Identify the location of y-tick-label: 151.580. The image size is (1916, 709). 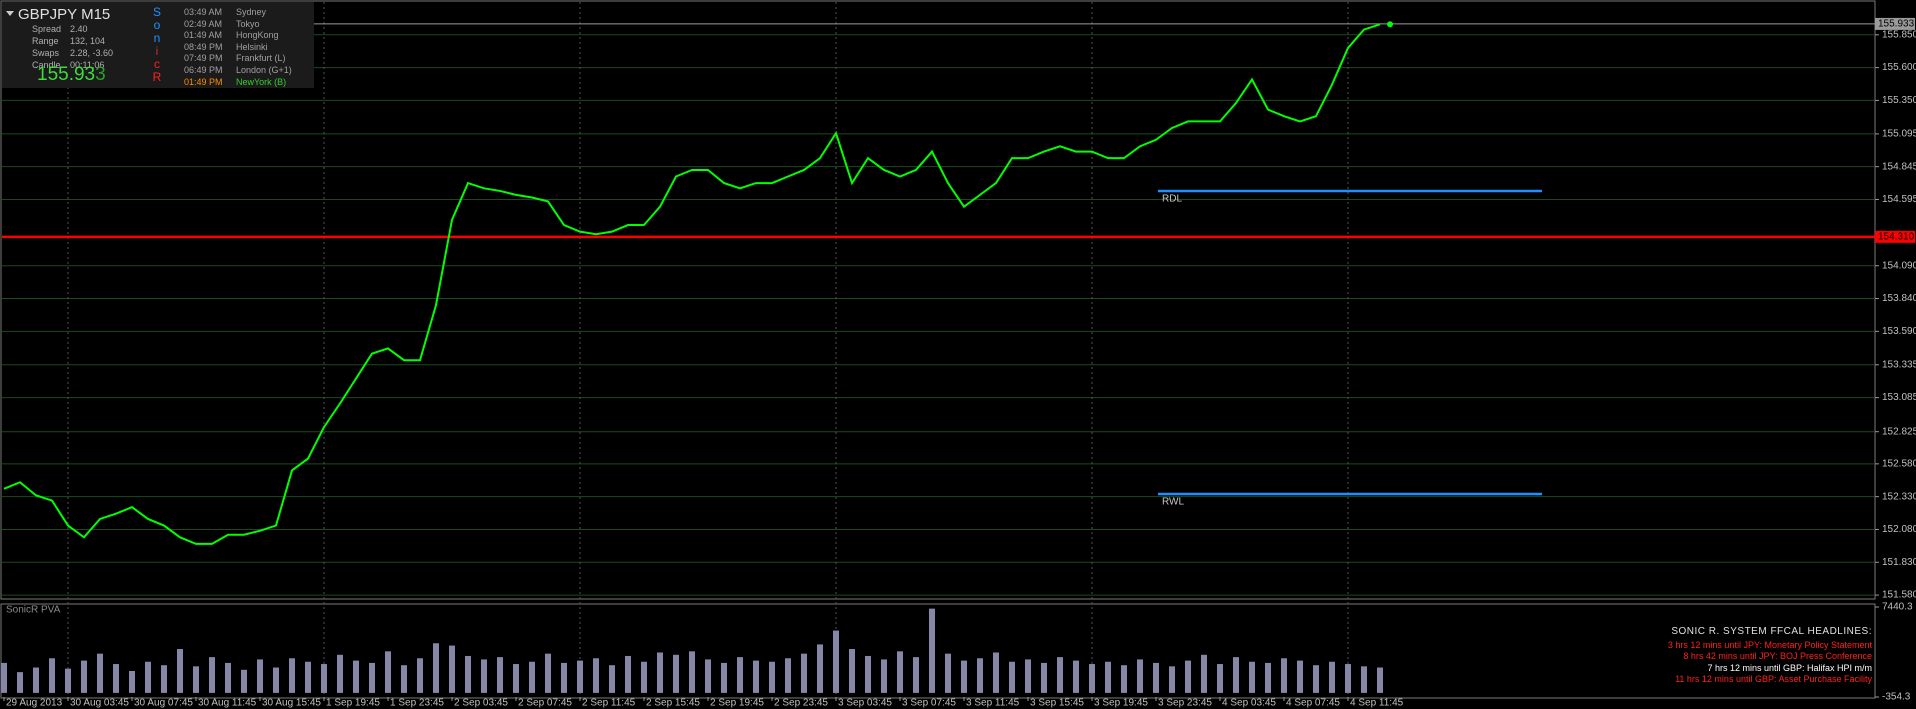
(1899, 595).